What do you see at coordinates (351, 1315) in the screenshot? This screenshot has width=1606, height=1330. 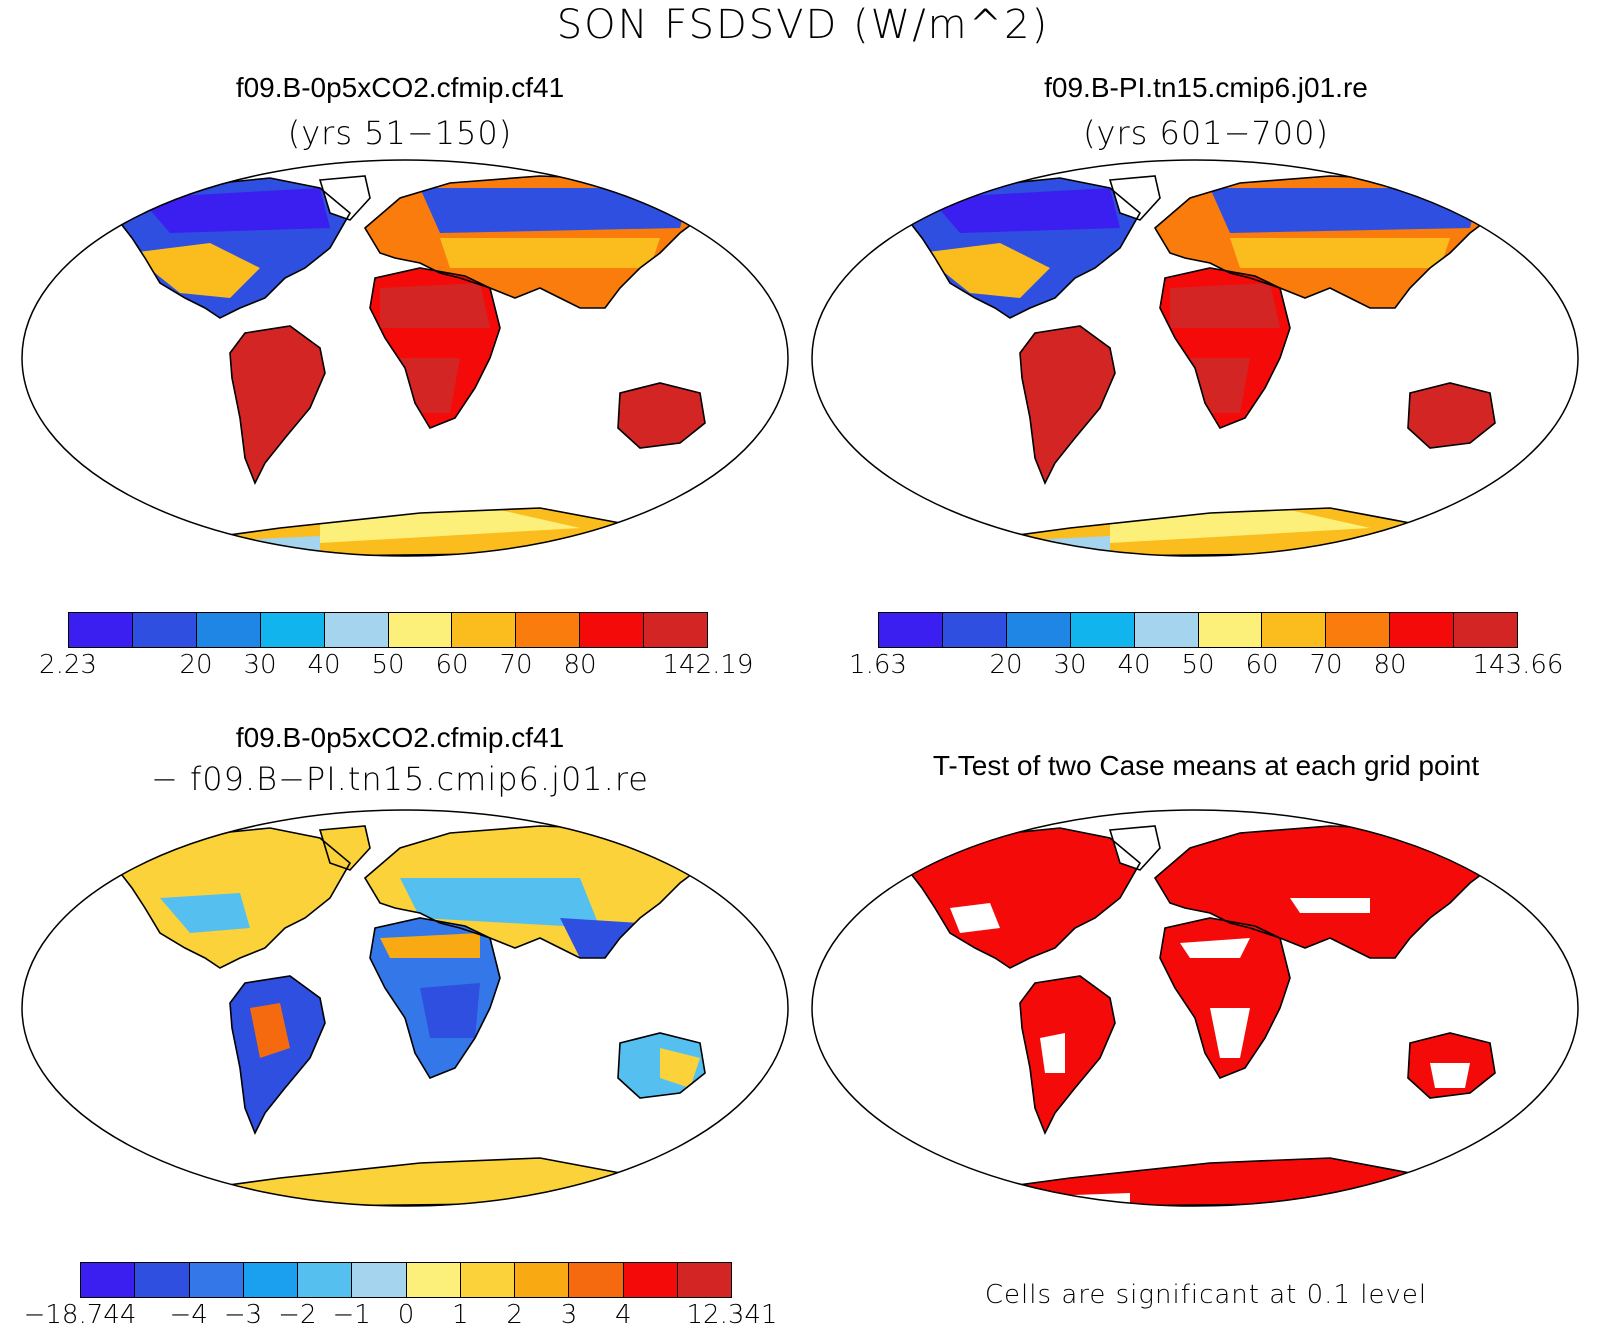 I see `colorbar-tick-label: −1` at bounding box center [351, 1315].